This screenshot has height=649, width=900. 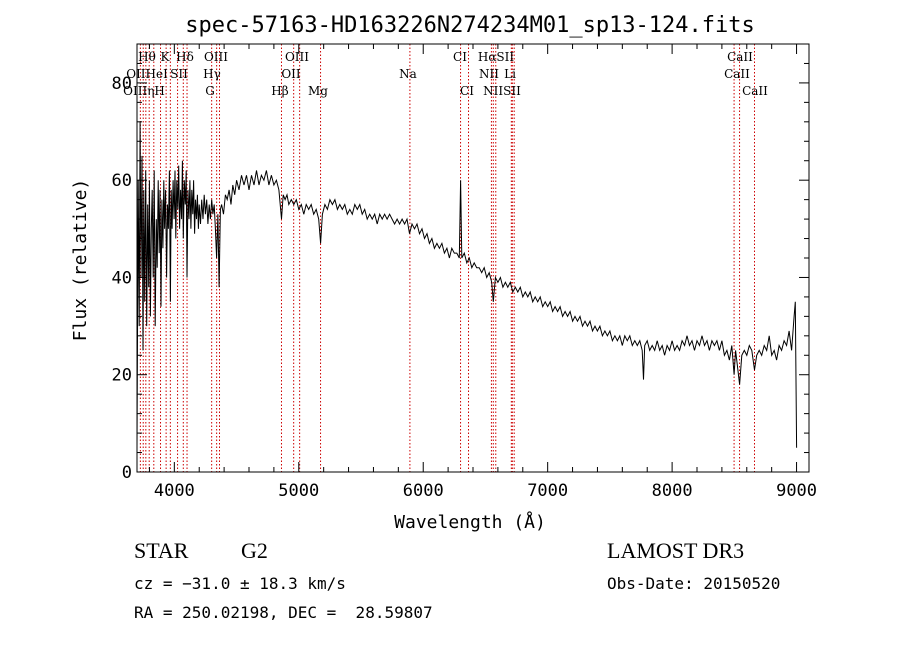 What do you see at coordinates (122, 376) in the screenshot?
I see `y-tick-label: 20` at bounding box center [122, 376].